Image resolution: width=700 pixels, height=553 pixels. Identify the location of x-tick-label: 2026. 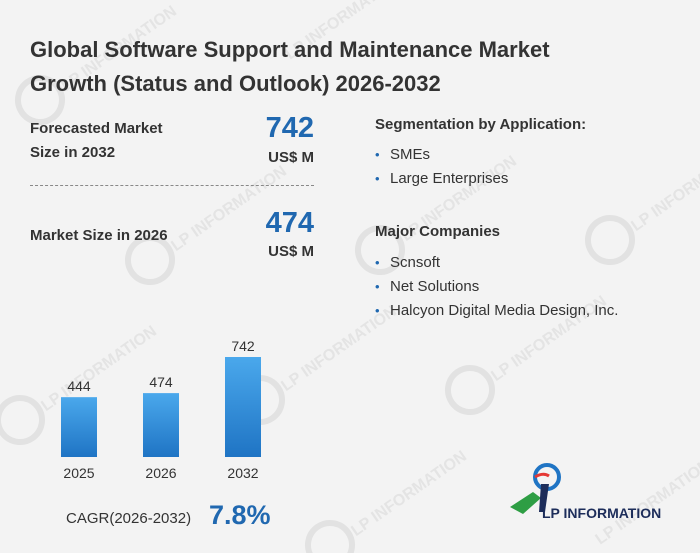
(160, 473).